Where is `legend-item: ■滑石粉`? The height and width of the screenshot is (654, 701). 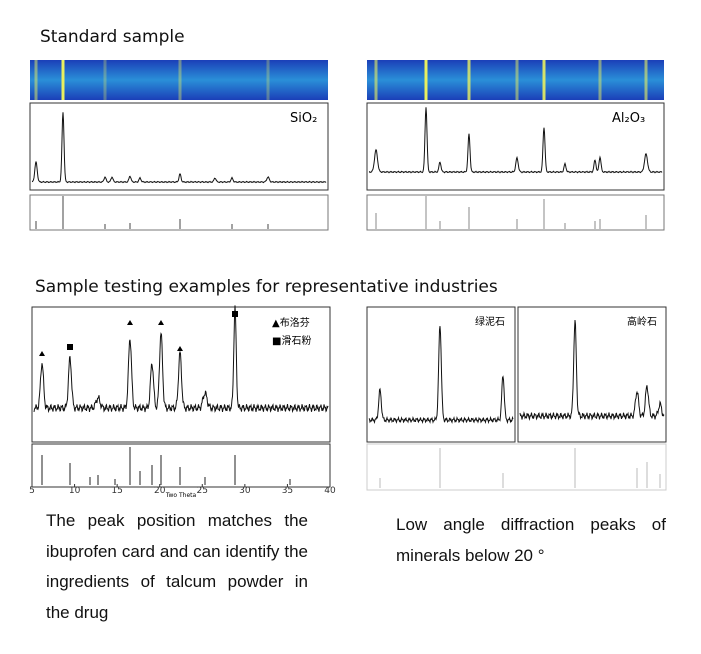
legend-item: ■滑石粉 is located at coordinates (291, 340).